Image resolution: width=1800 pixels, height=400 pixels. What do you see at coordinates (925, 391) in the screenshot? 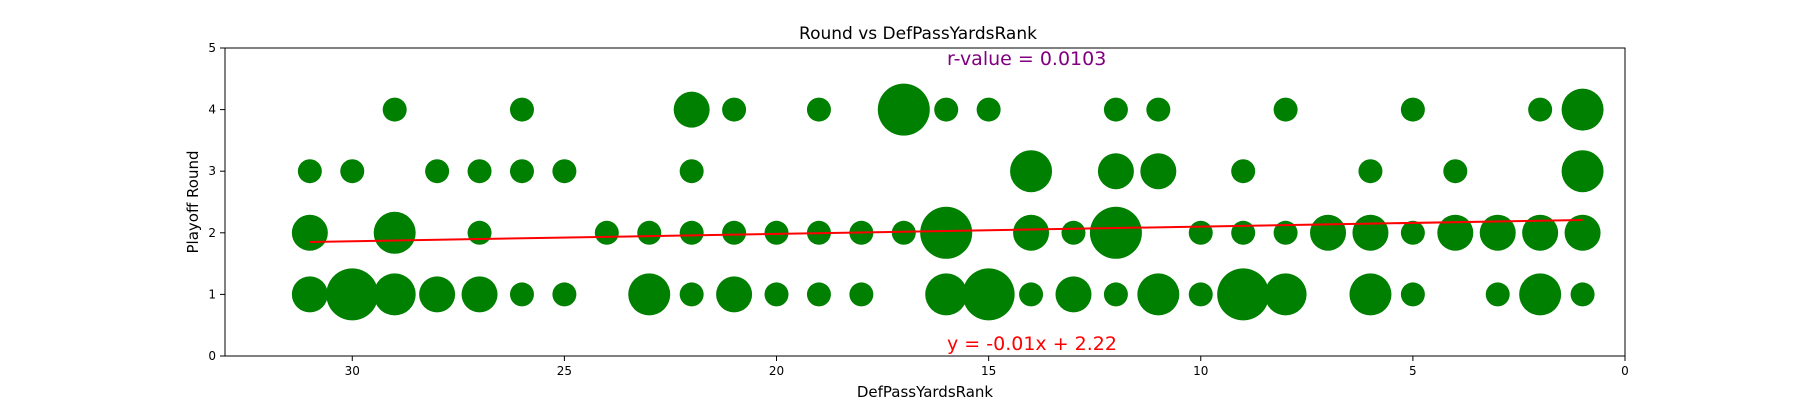
I see `x-axis-label: DefPassYardsRank` at bounding box center [925, 391].